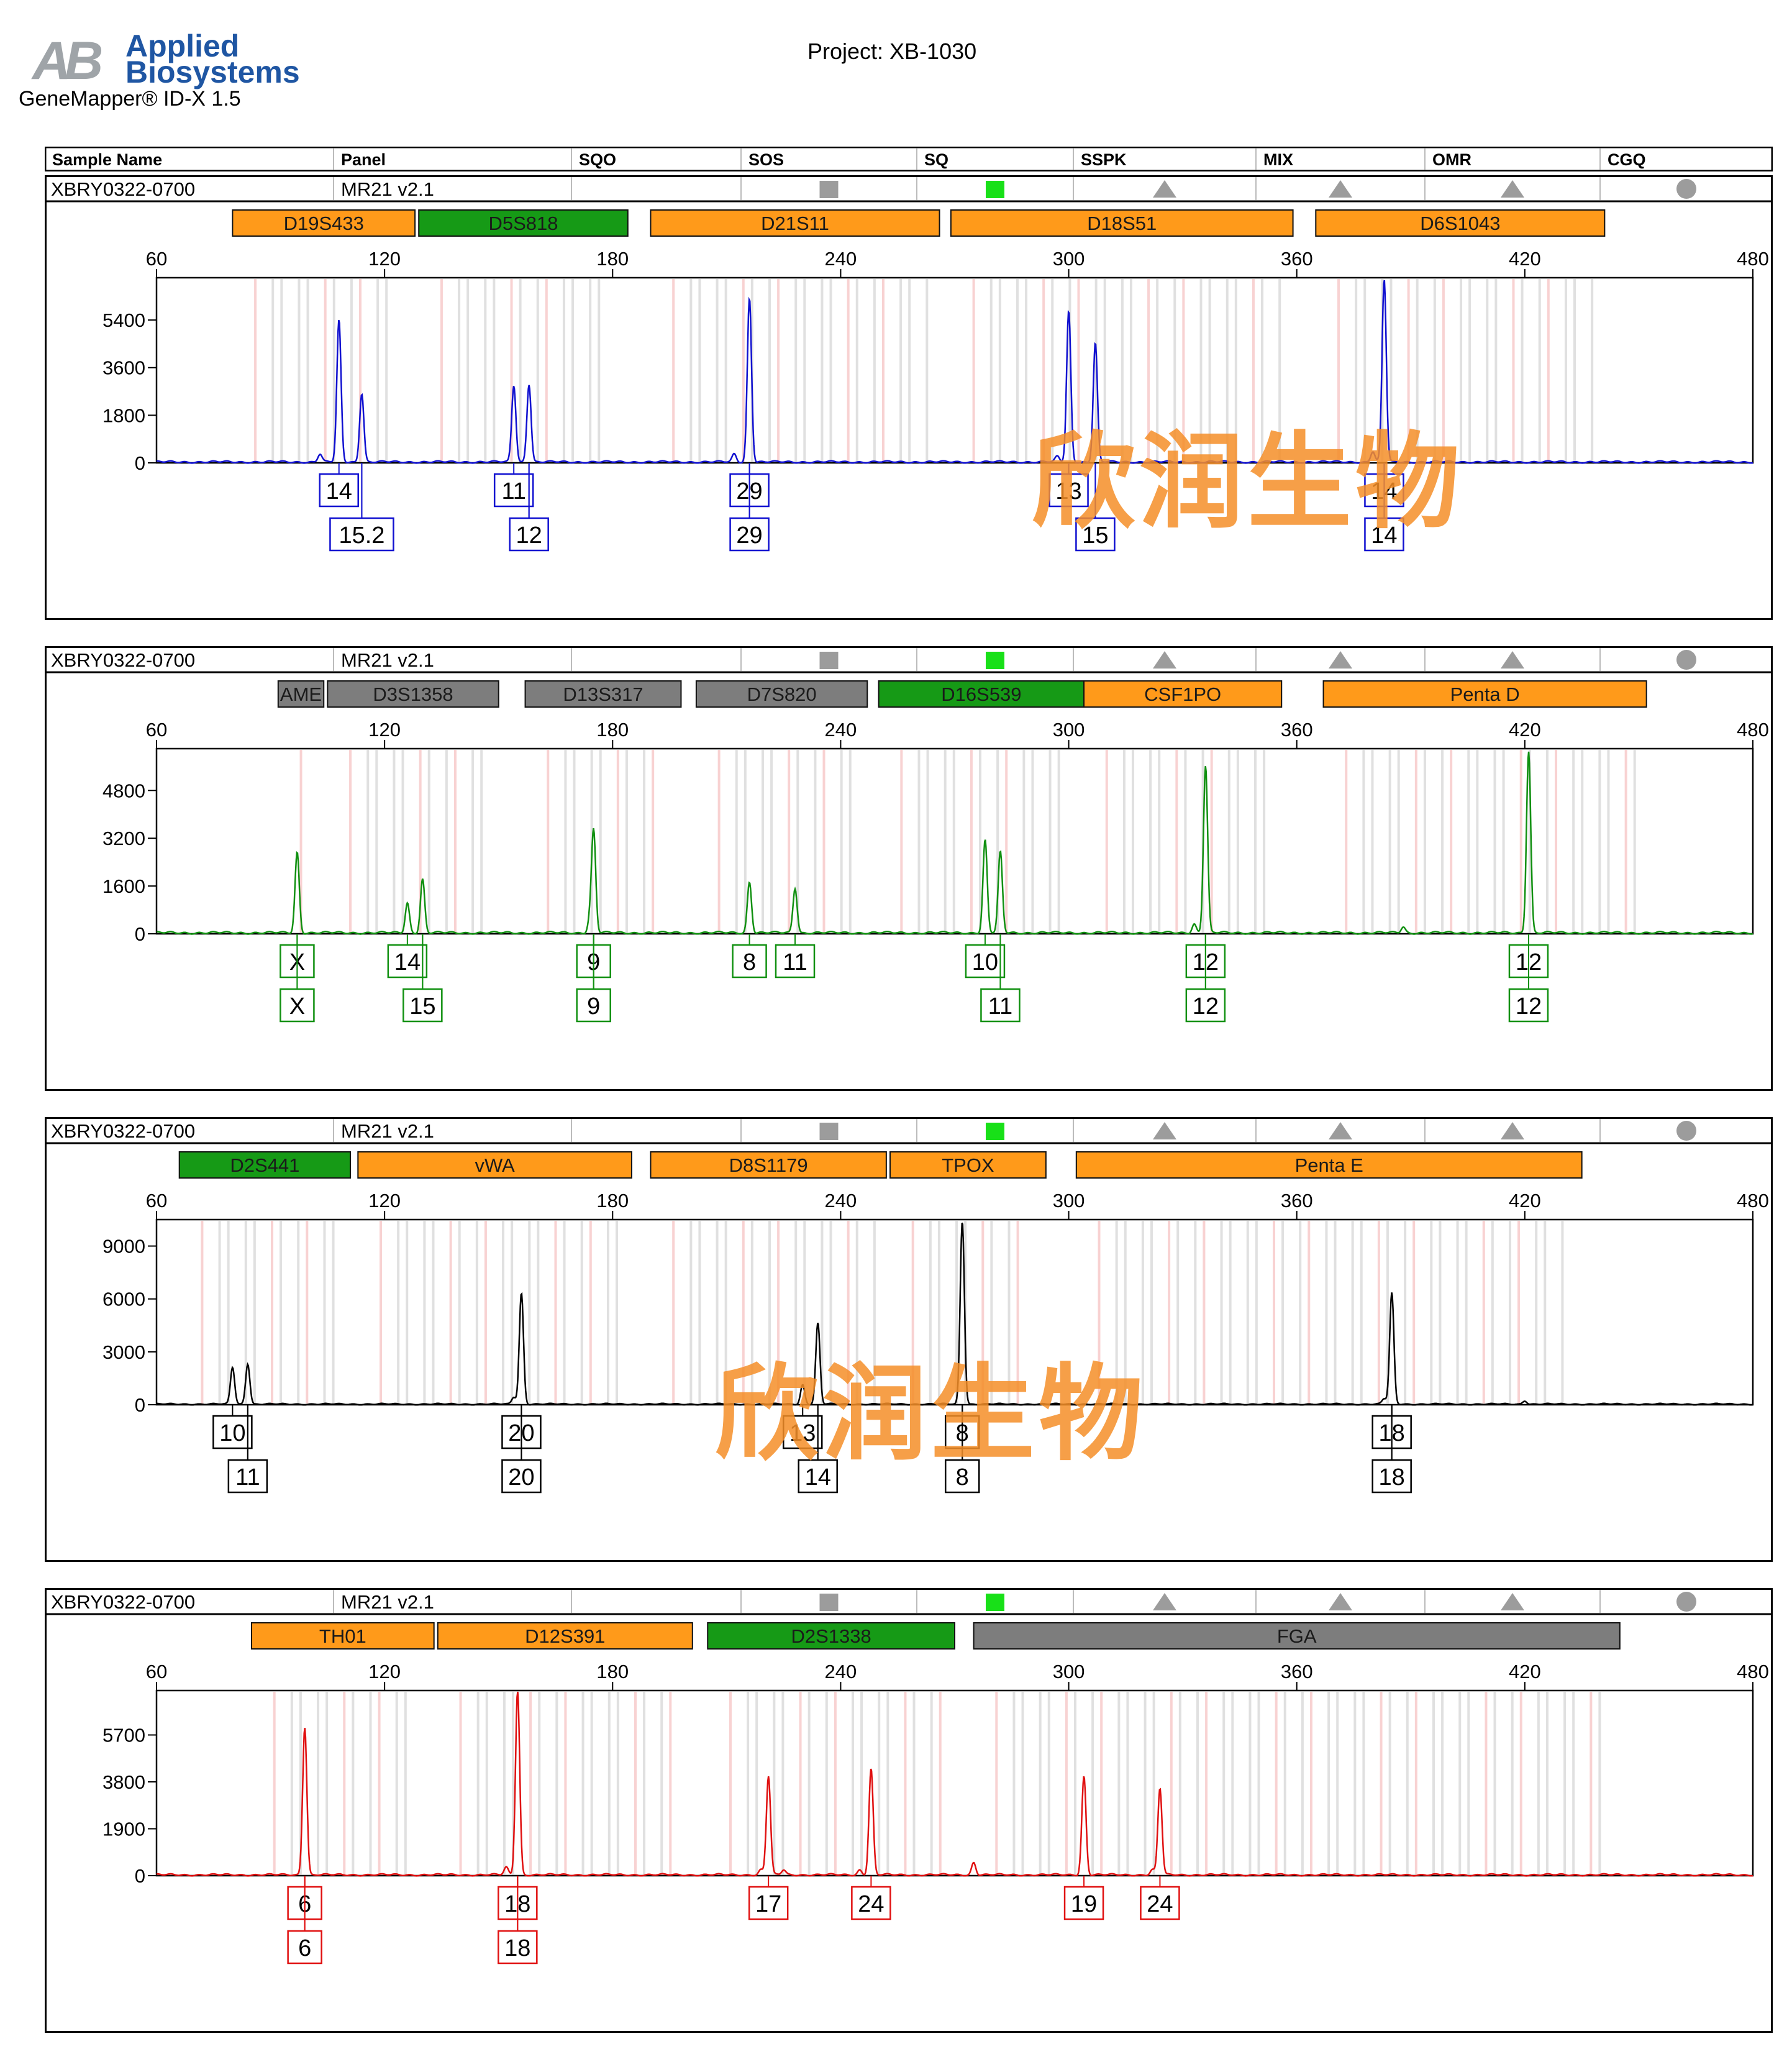 Image resolution: width=1792 pixels, height=2072 pixels. I want to click on marker-name: D18S51, so click(1122, 223).